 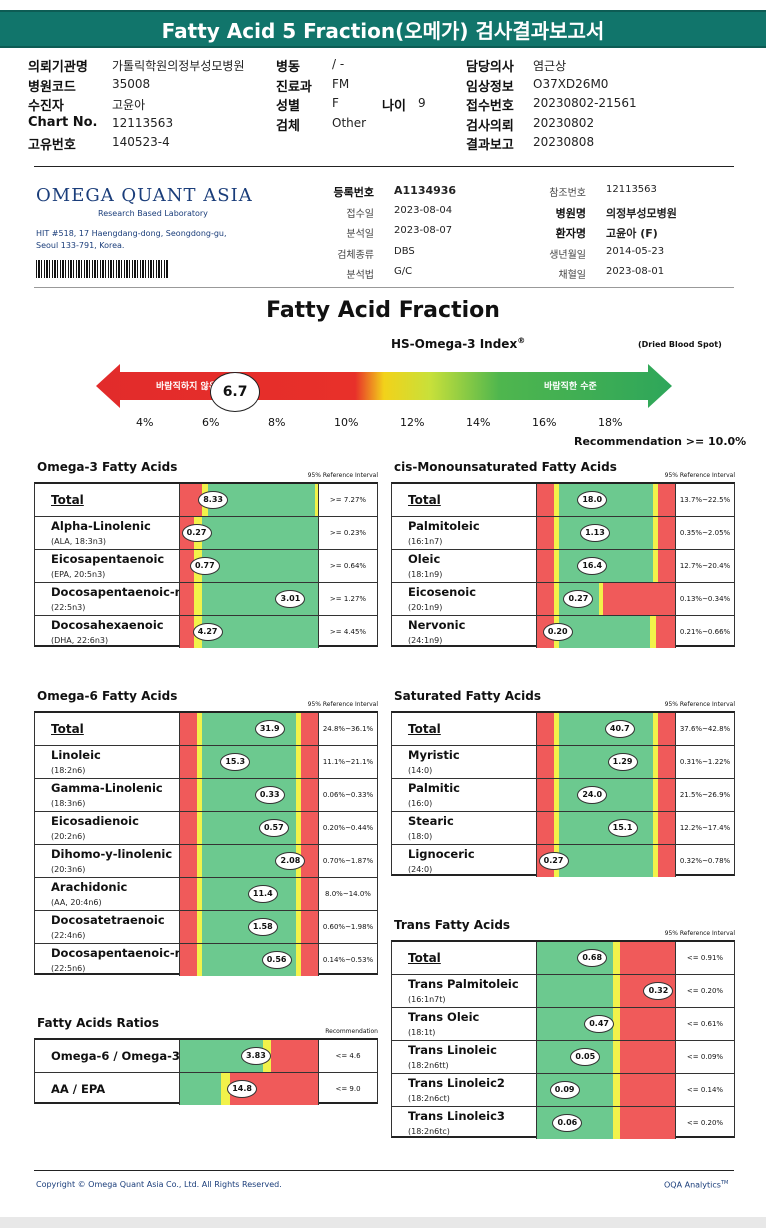 I want to click on range-bar: 0.32, so click(x=606, y=991).